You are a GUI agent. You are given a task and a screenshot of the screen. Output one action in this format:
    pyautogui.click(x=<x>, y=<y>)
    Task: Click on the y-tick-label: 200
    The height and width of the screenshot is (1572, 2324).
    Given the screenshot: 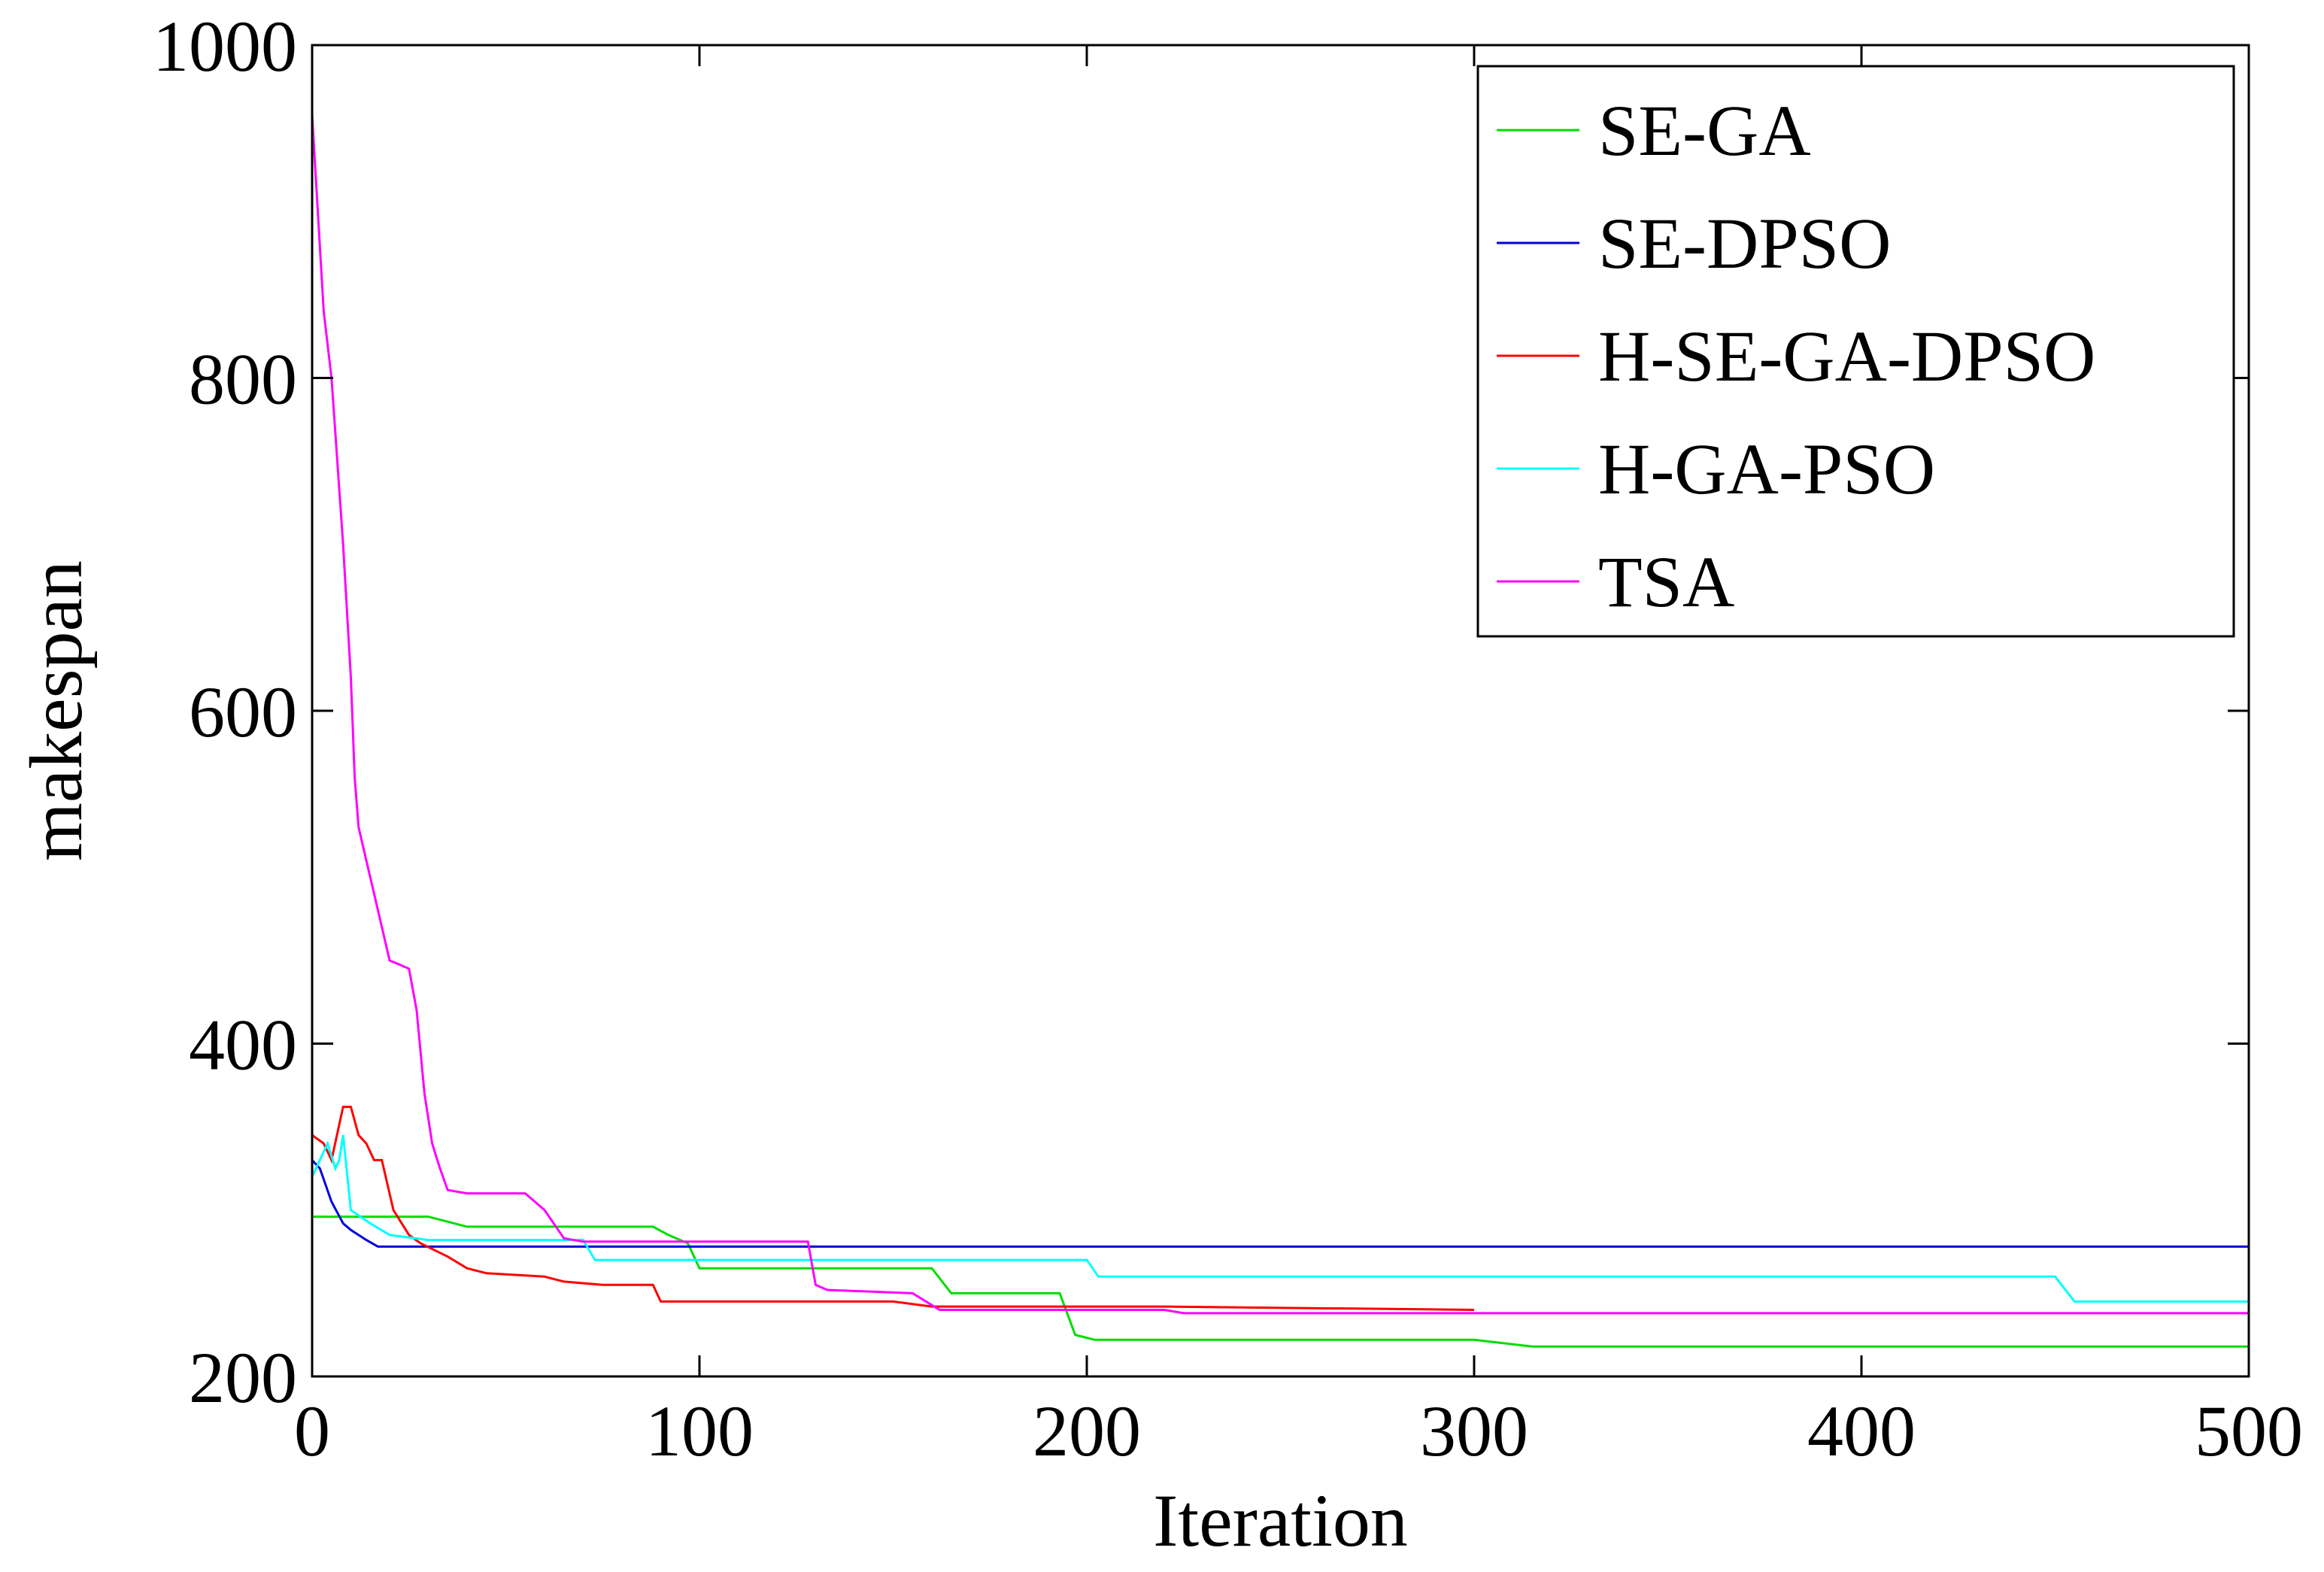 What is the action you would take?
    pyautogui.click(x=243, y=1377)
    